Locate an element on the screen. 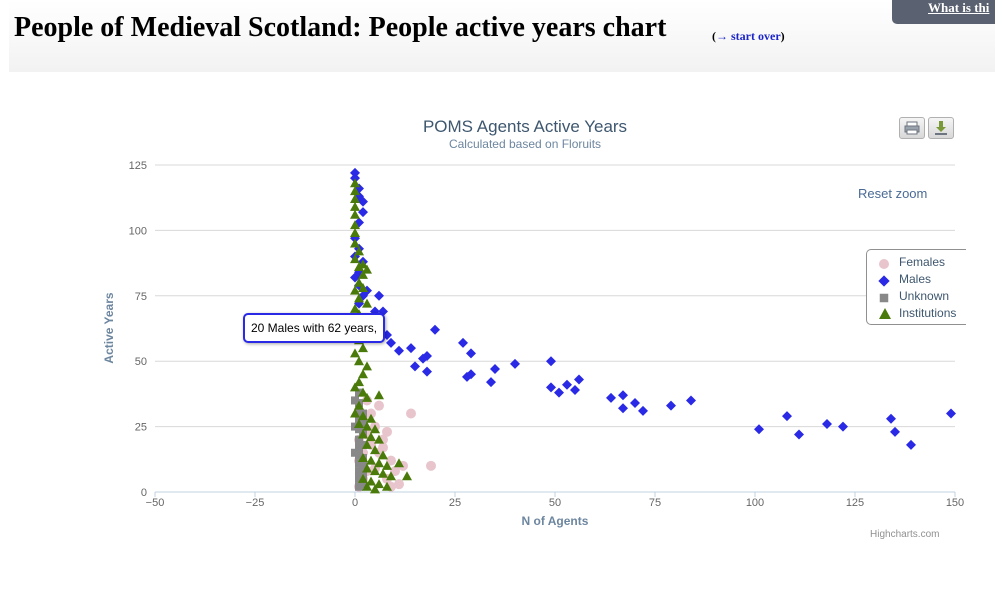  triangle-icon is located at coordinates (885, 313).